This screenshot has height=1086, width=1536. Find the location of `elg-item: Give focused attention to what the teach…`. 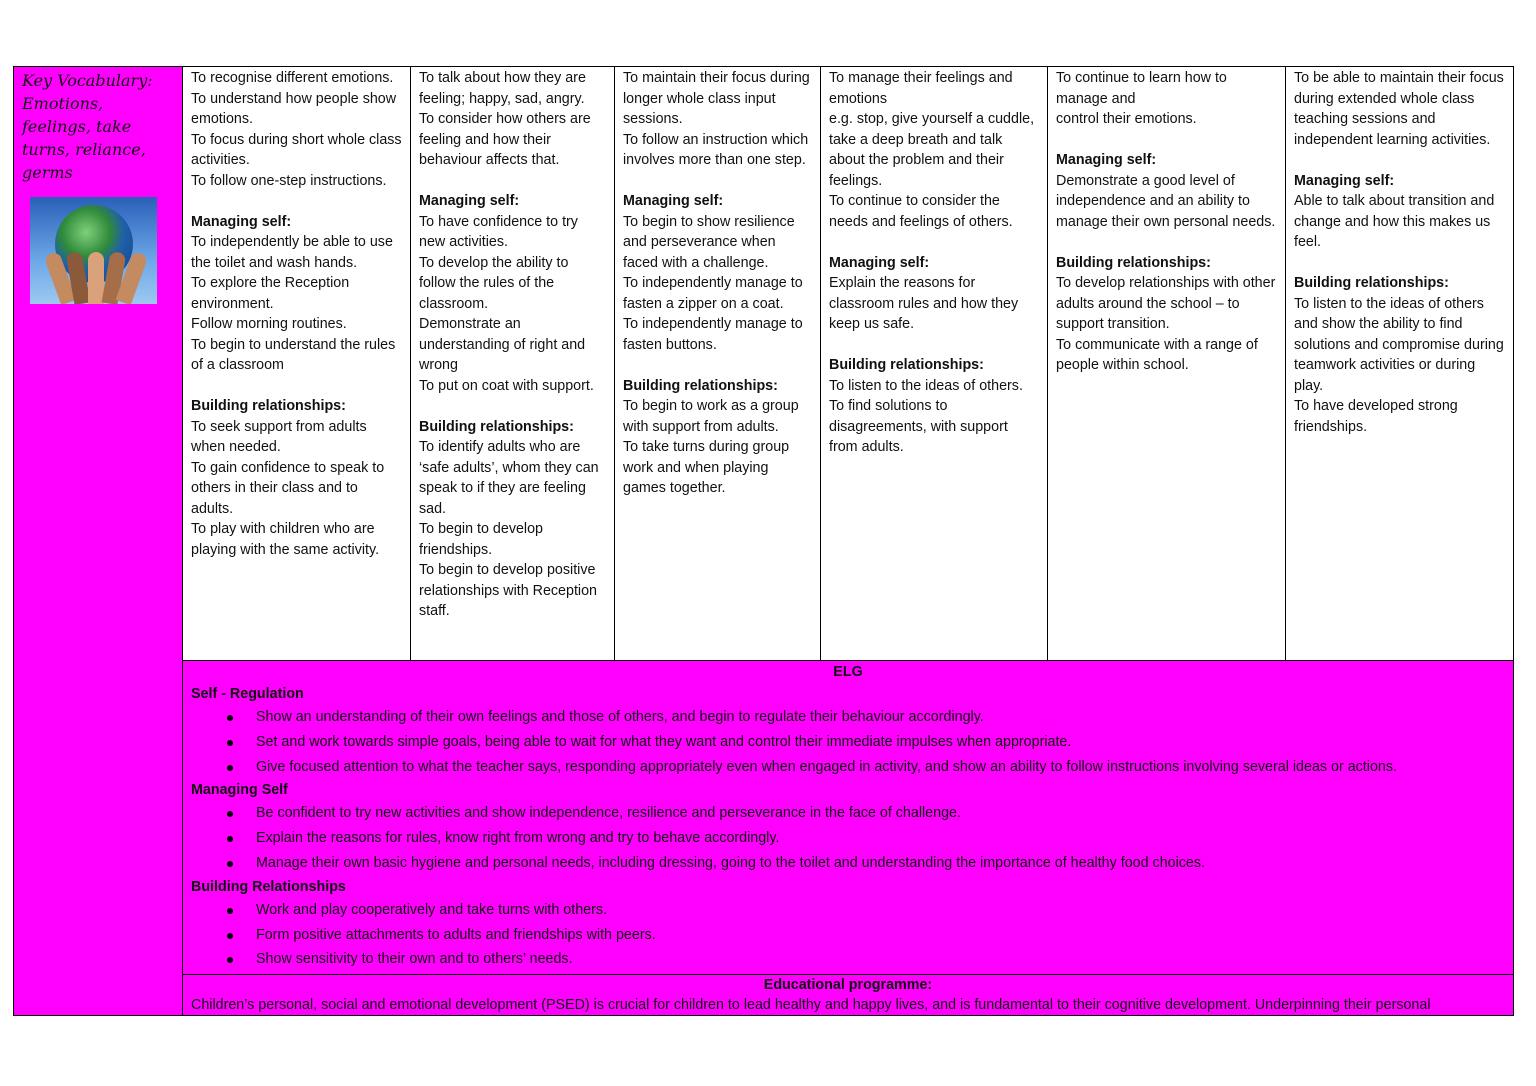

elg-item: Give focused attention to what the teach… is located at coordinates (848, 767).